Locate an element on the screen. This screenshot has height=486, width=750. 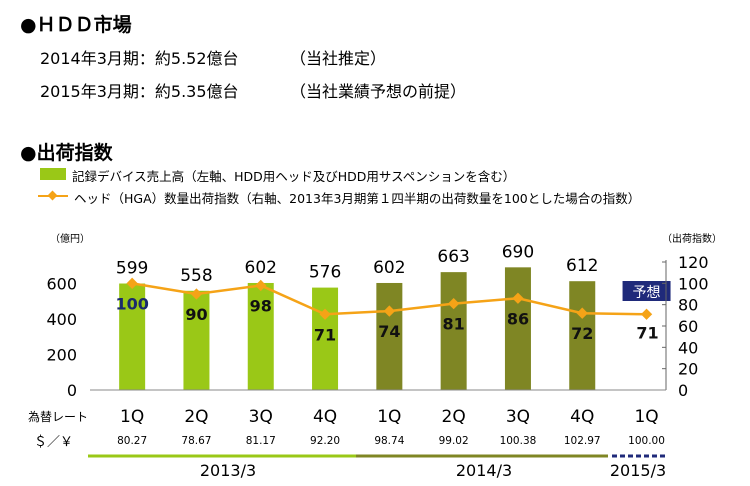
exchange-rate-value: 81.17 is located at coordinates (261, 441).